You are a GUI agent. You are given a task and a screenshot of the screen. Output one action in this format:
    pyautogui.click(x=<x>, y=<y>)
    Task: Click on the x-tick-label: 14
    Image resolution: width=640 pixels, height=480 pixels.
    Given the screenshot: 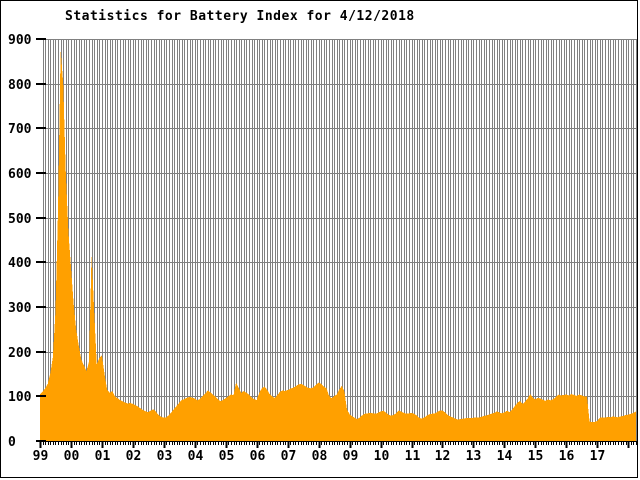 What is the action you would take?
    pyautogui.click(x=505, y=456)
    